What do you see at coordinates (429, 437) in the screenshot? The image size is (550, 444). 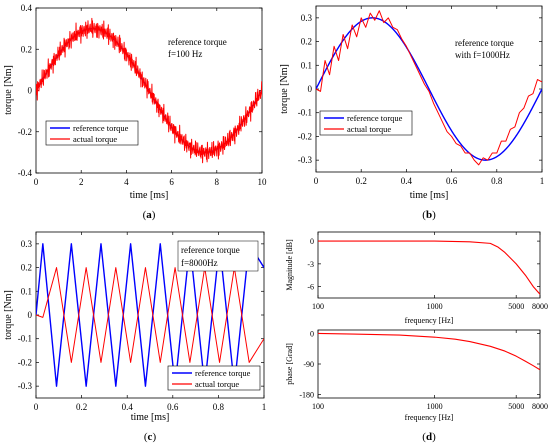 I see `panel-label: (d)` at bounding box center [429, 437].